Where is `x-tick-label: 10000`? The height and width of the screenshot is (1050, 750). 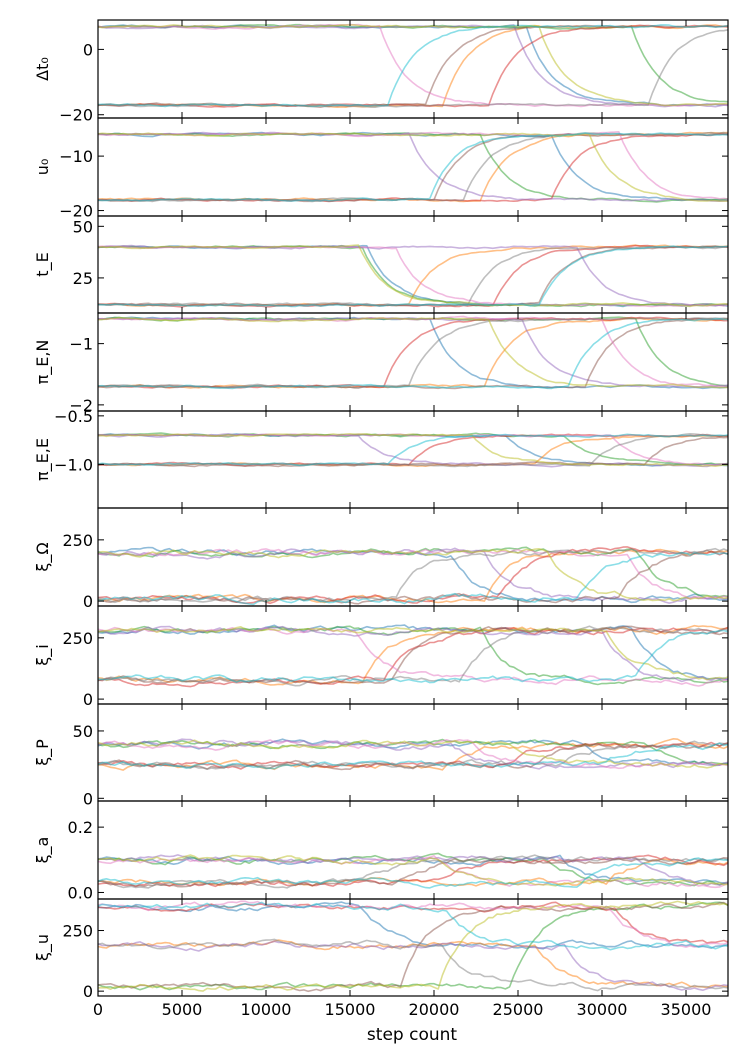 x-tick-label: 10000 is located at coordinates (266, 1009).